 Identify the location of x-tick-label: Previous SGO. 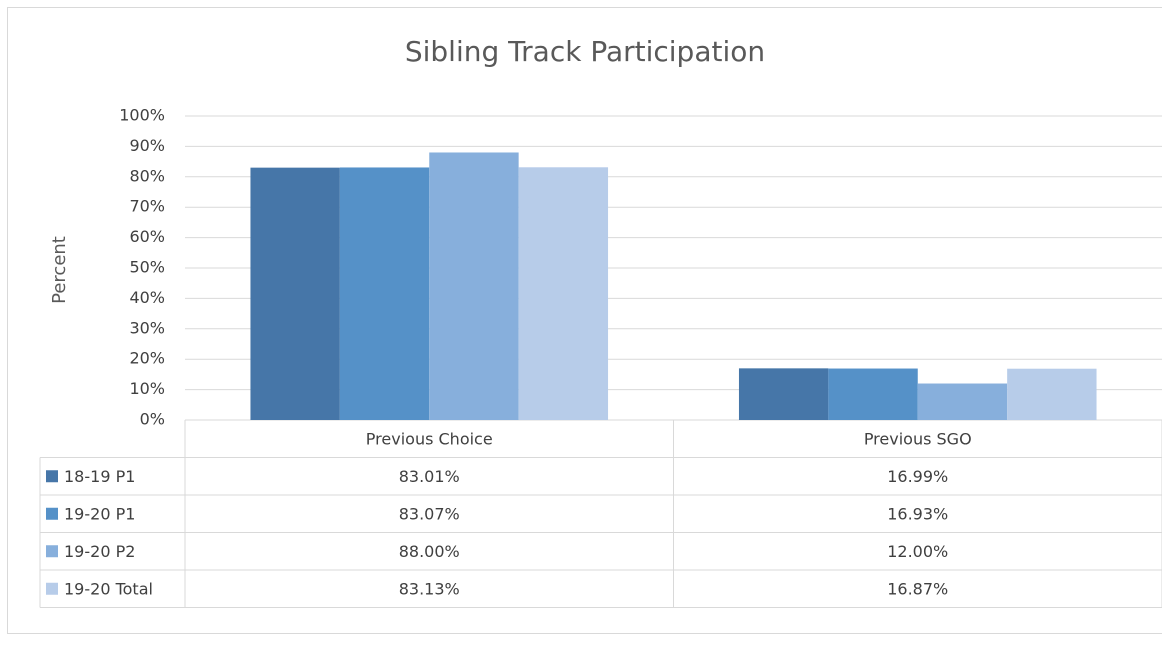
(918, 438).